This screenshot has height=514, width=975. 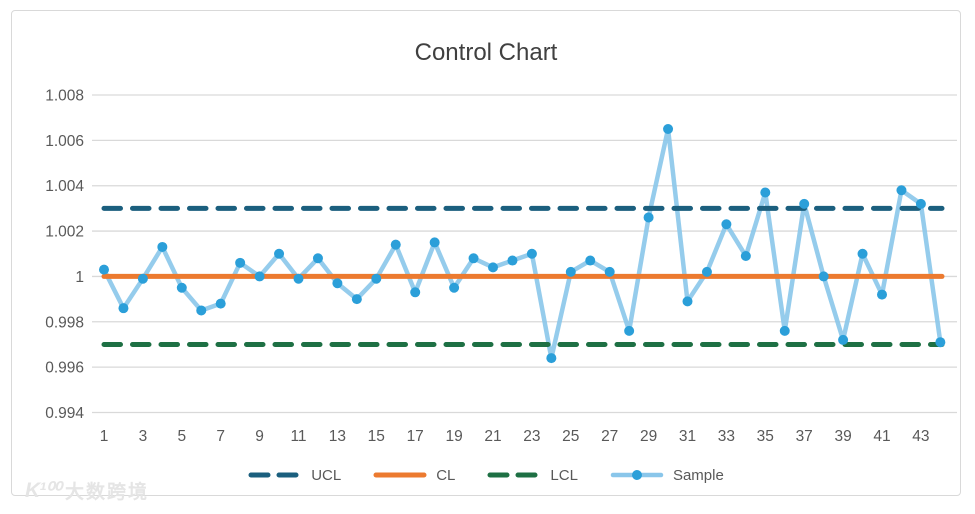 What do you see at coordinates (486, 52) in the screenshot?
I see `chart-title: Control Chart` at bounding box center [486, 52].